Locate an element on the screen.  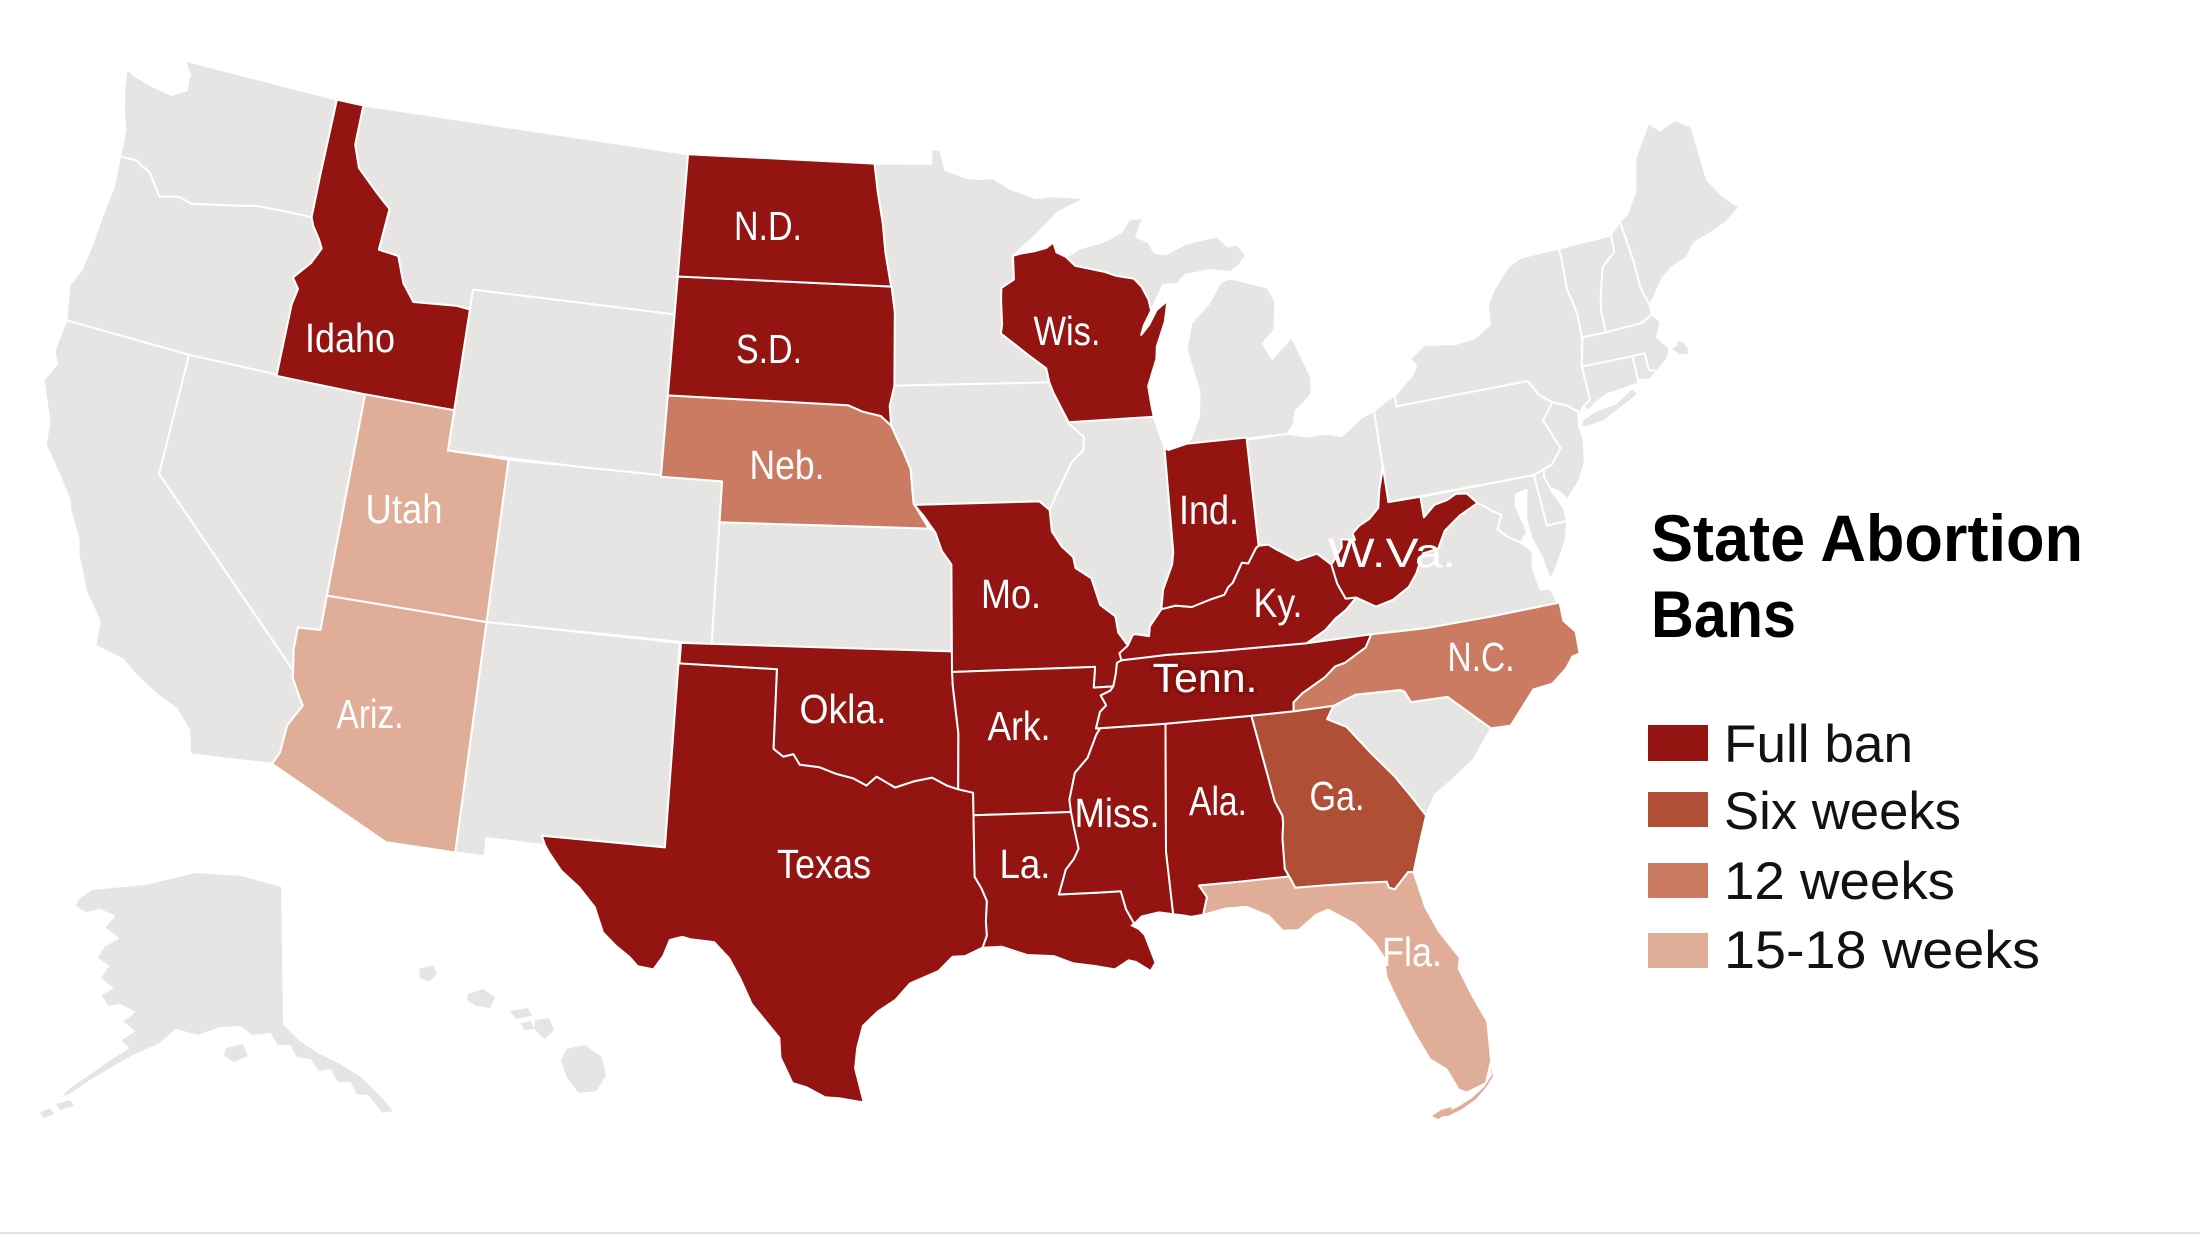
svg-text: Wis. is located at coordinates (1067, 331).